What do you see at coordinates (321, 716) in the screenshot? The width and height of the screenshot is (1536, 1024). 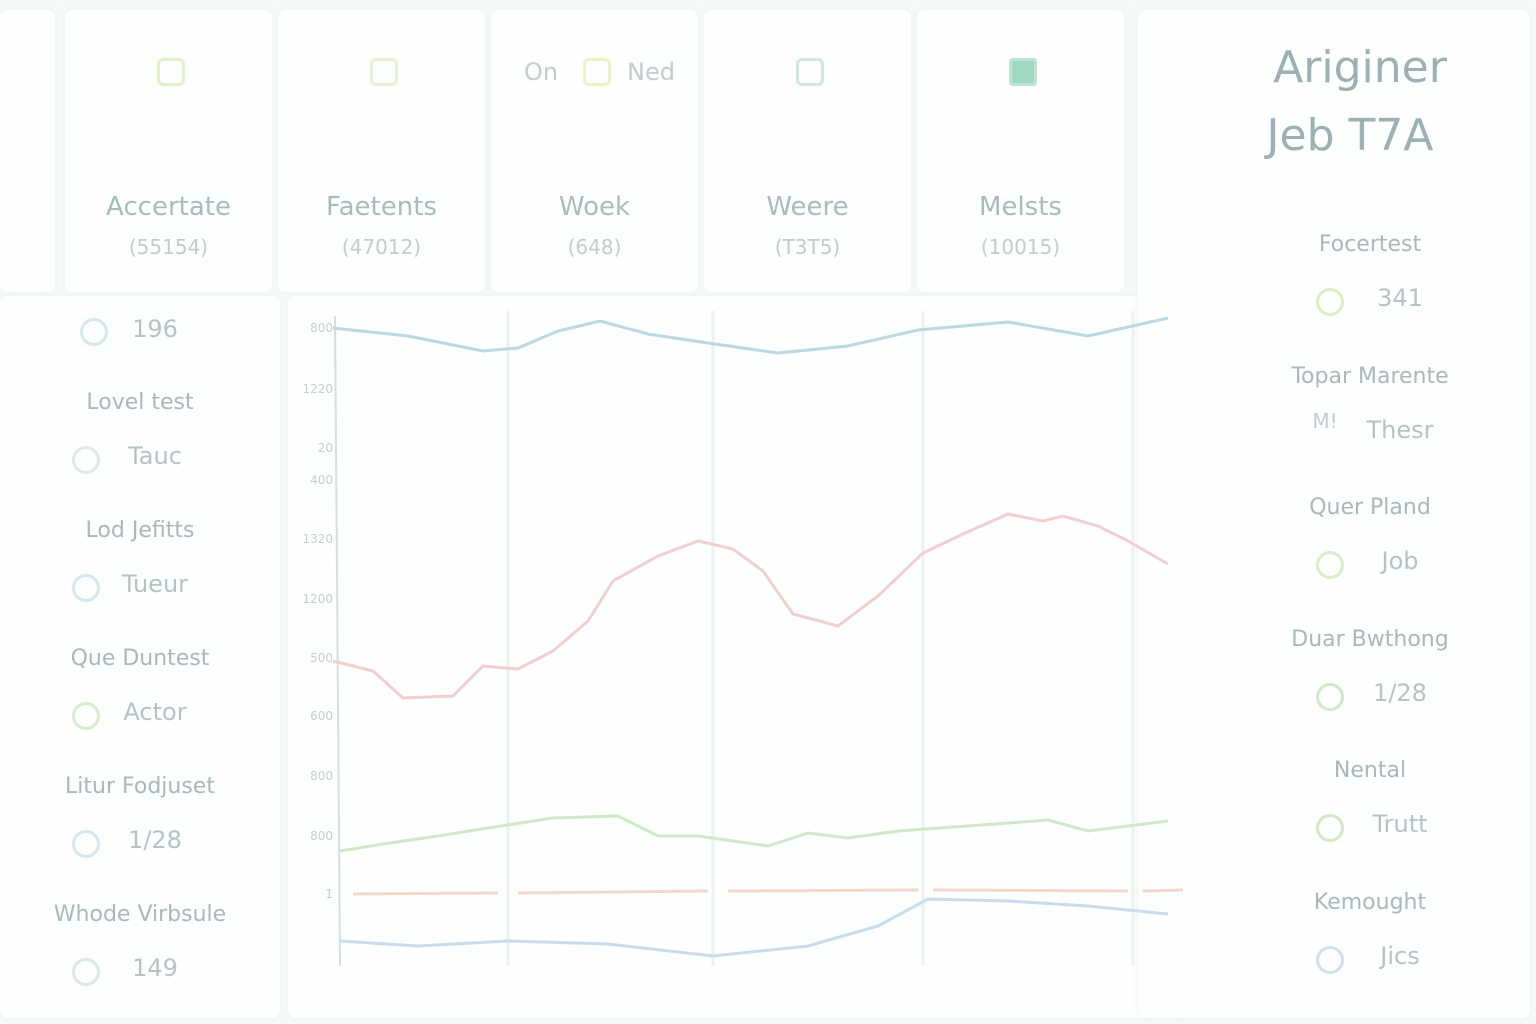 I see `y-tick-label: 600` at bounding box center [321, 716].